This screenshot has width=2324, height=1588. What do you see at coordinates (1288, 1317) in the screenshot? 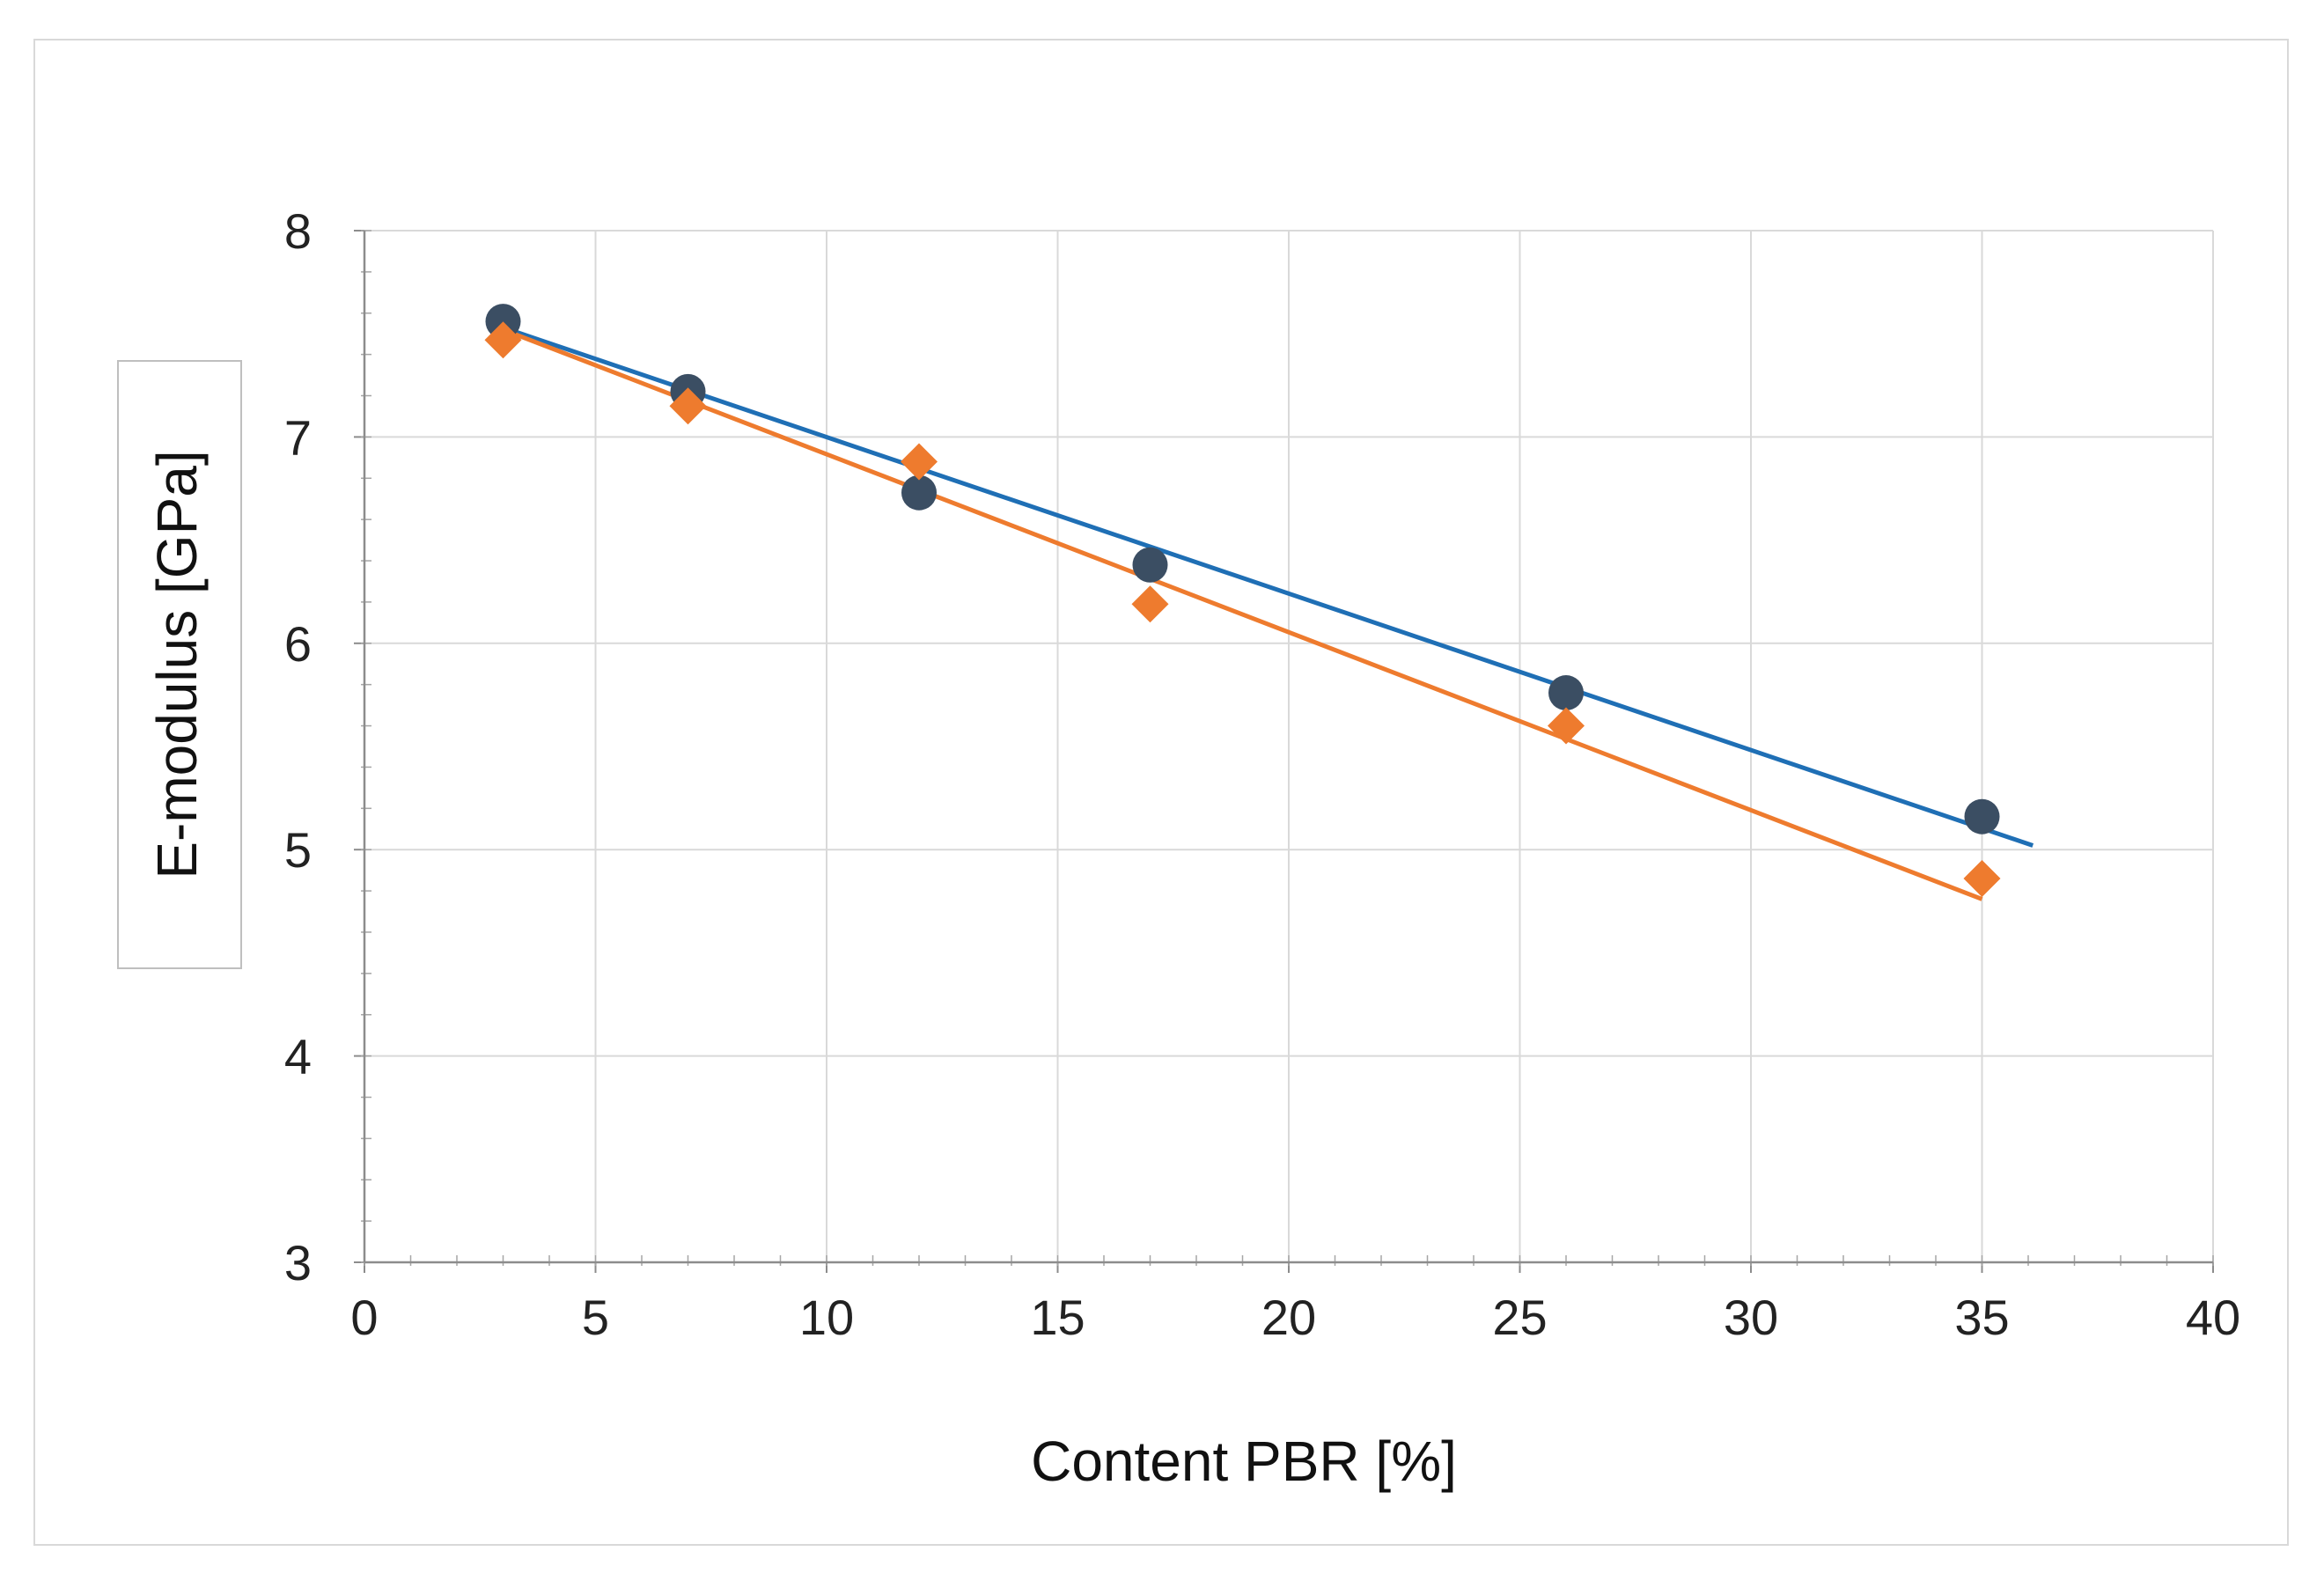
I see `x-tick-label: 20` at bounding box center [1288, 1317].